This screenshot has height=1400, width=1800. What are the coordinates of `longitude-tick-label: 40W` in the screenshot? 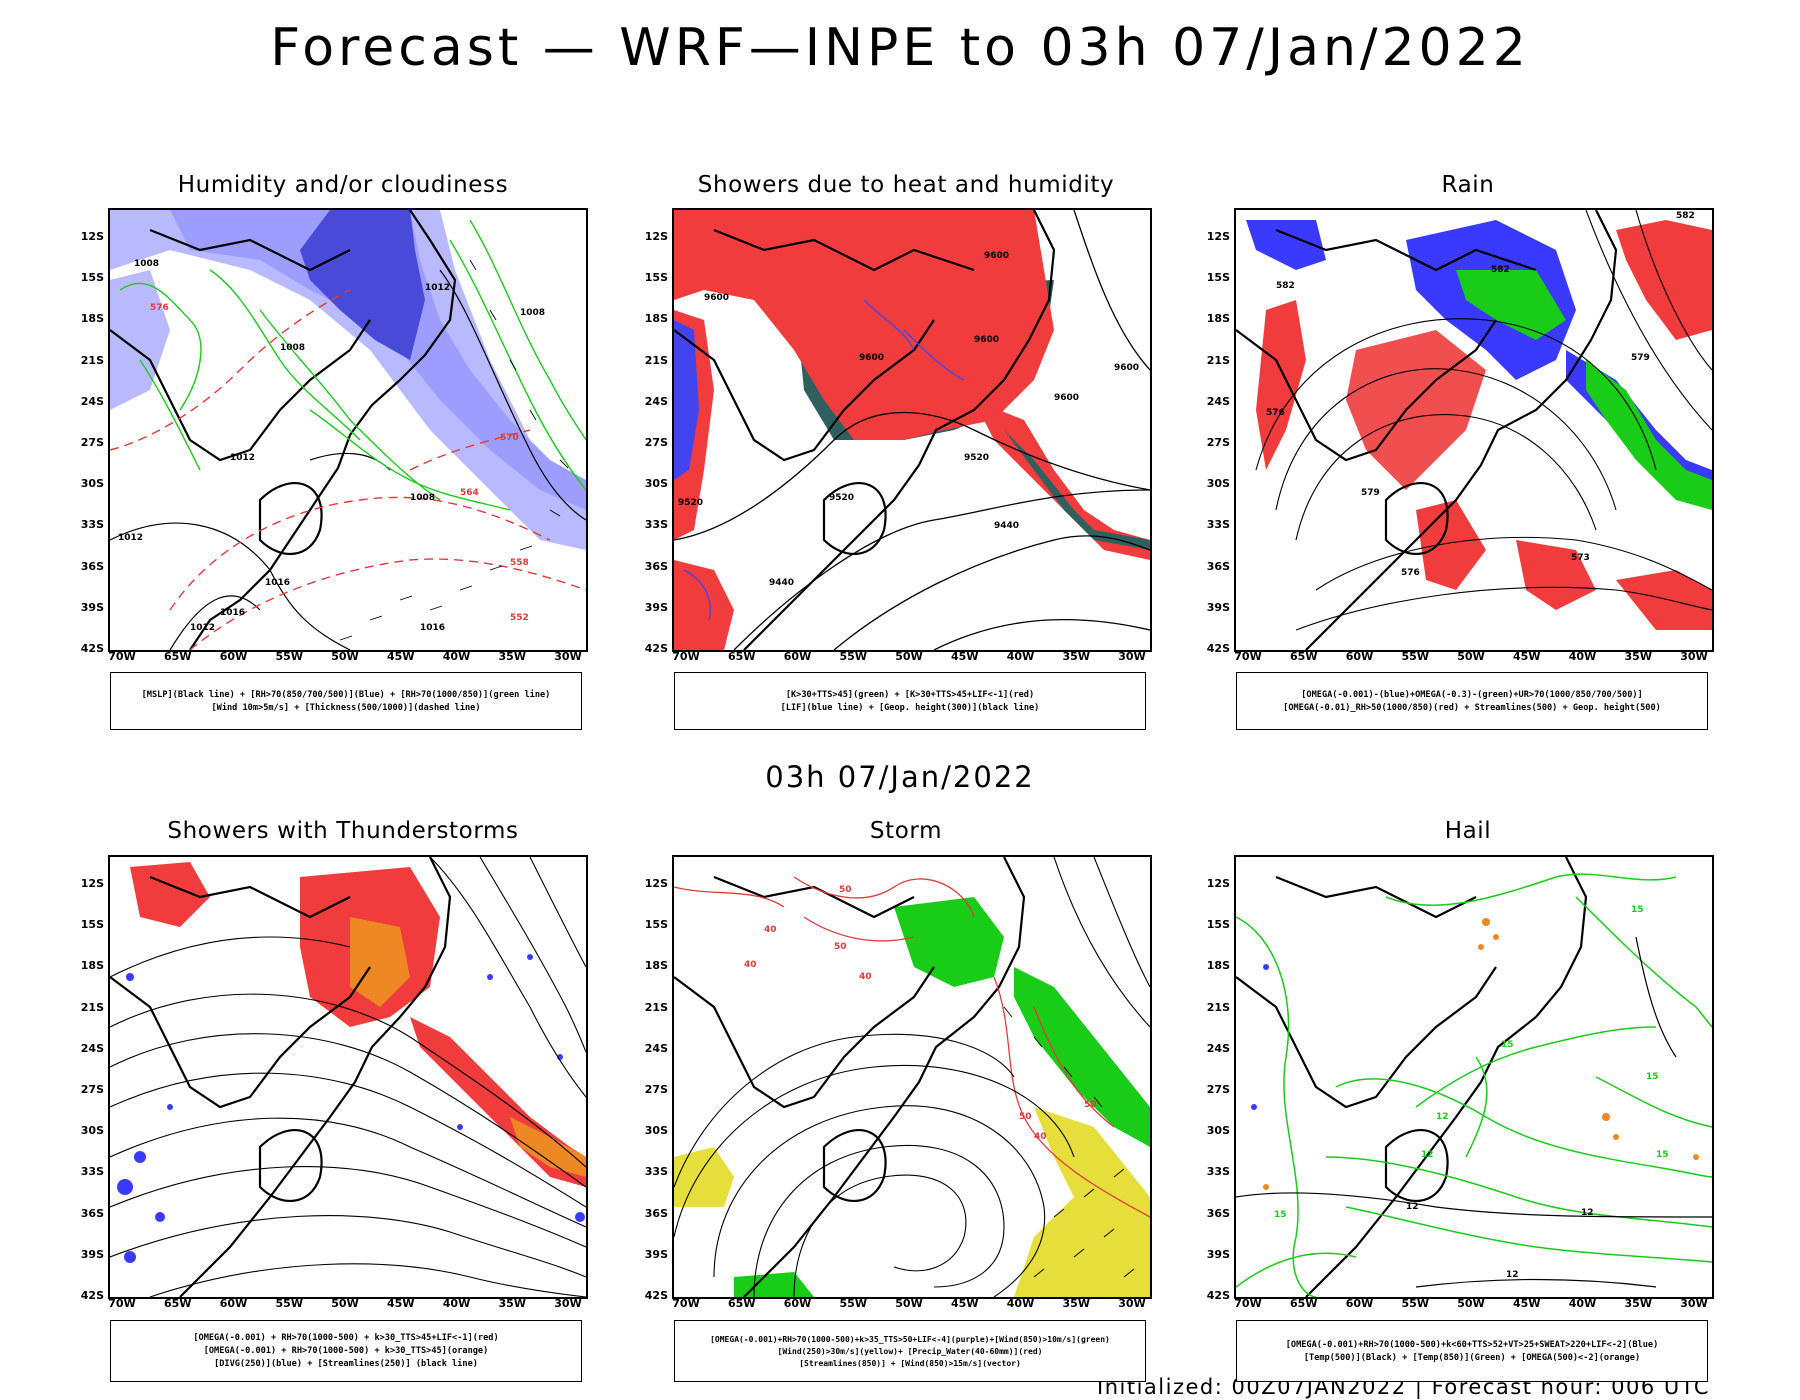 It's located at (1020, 656).